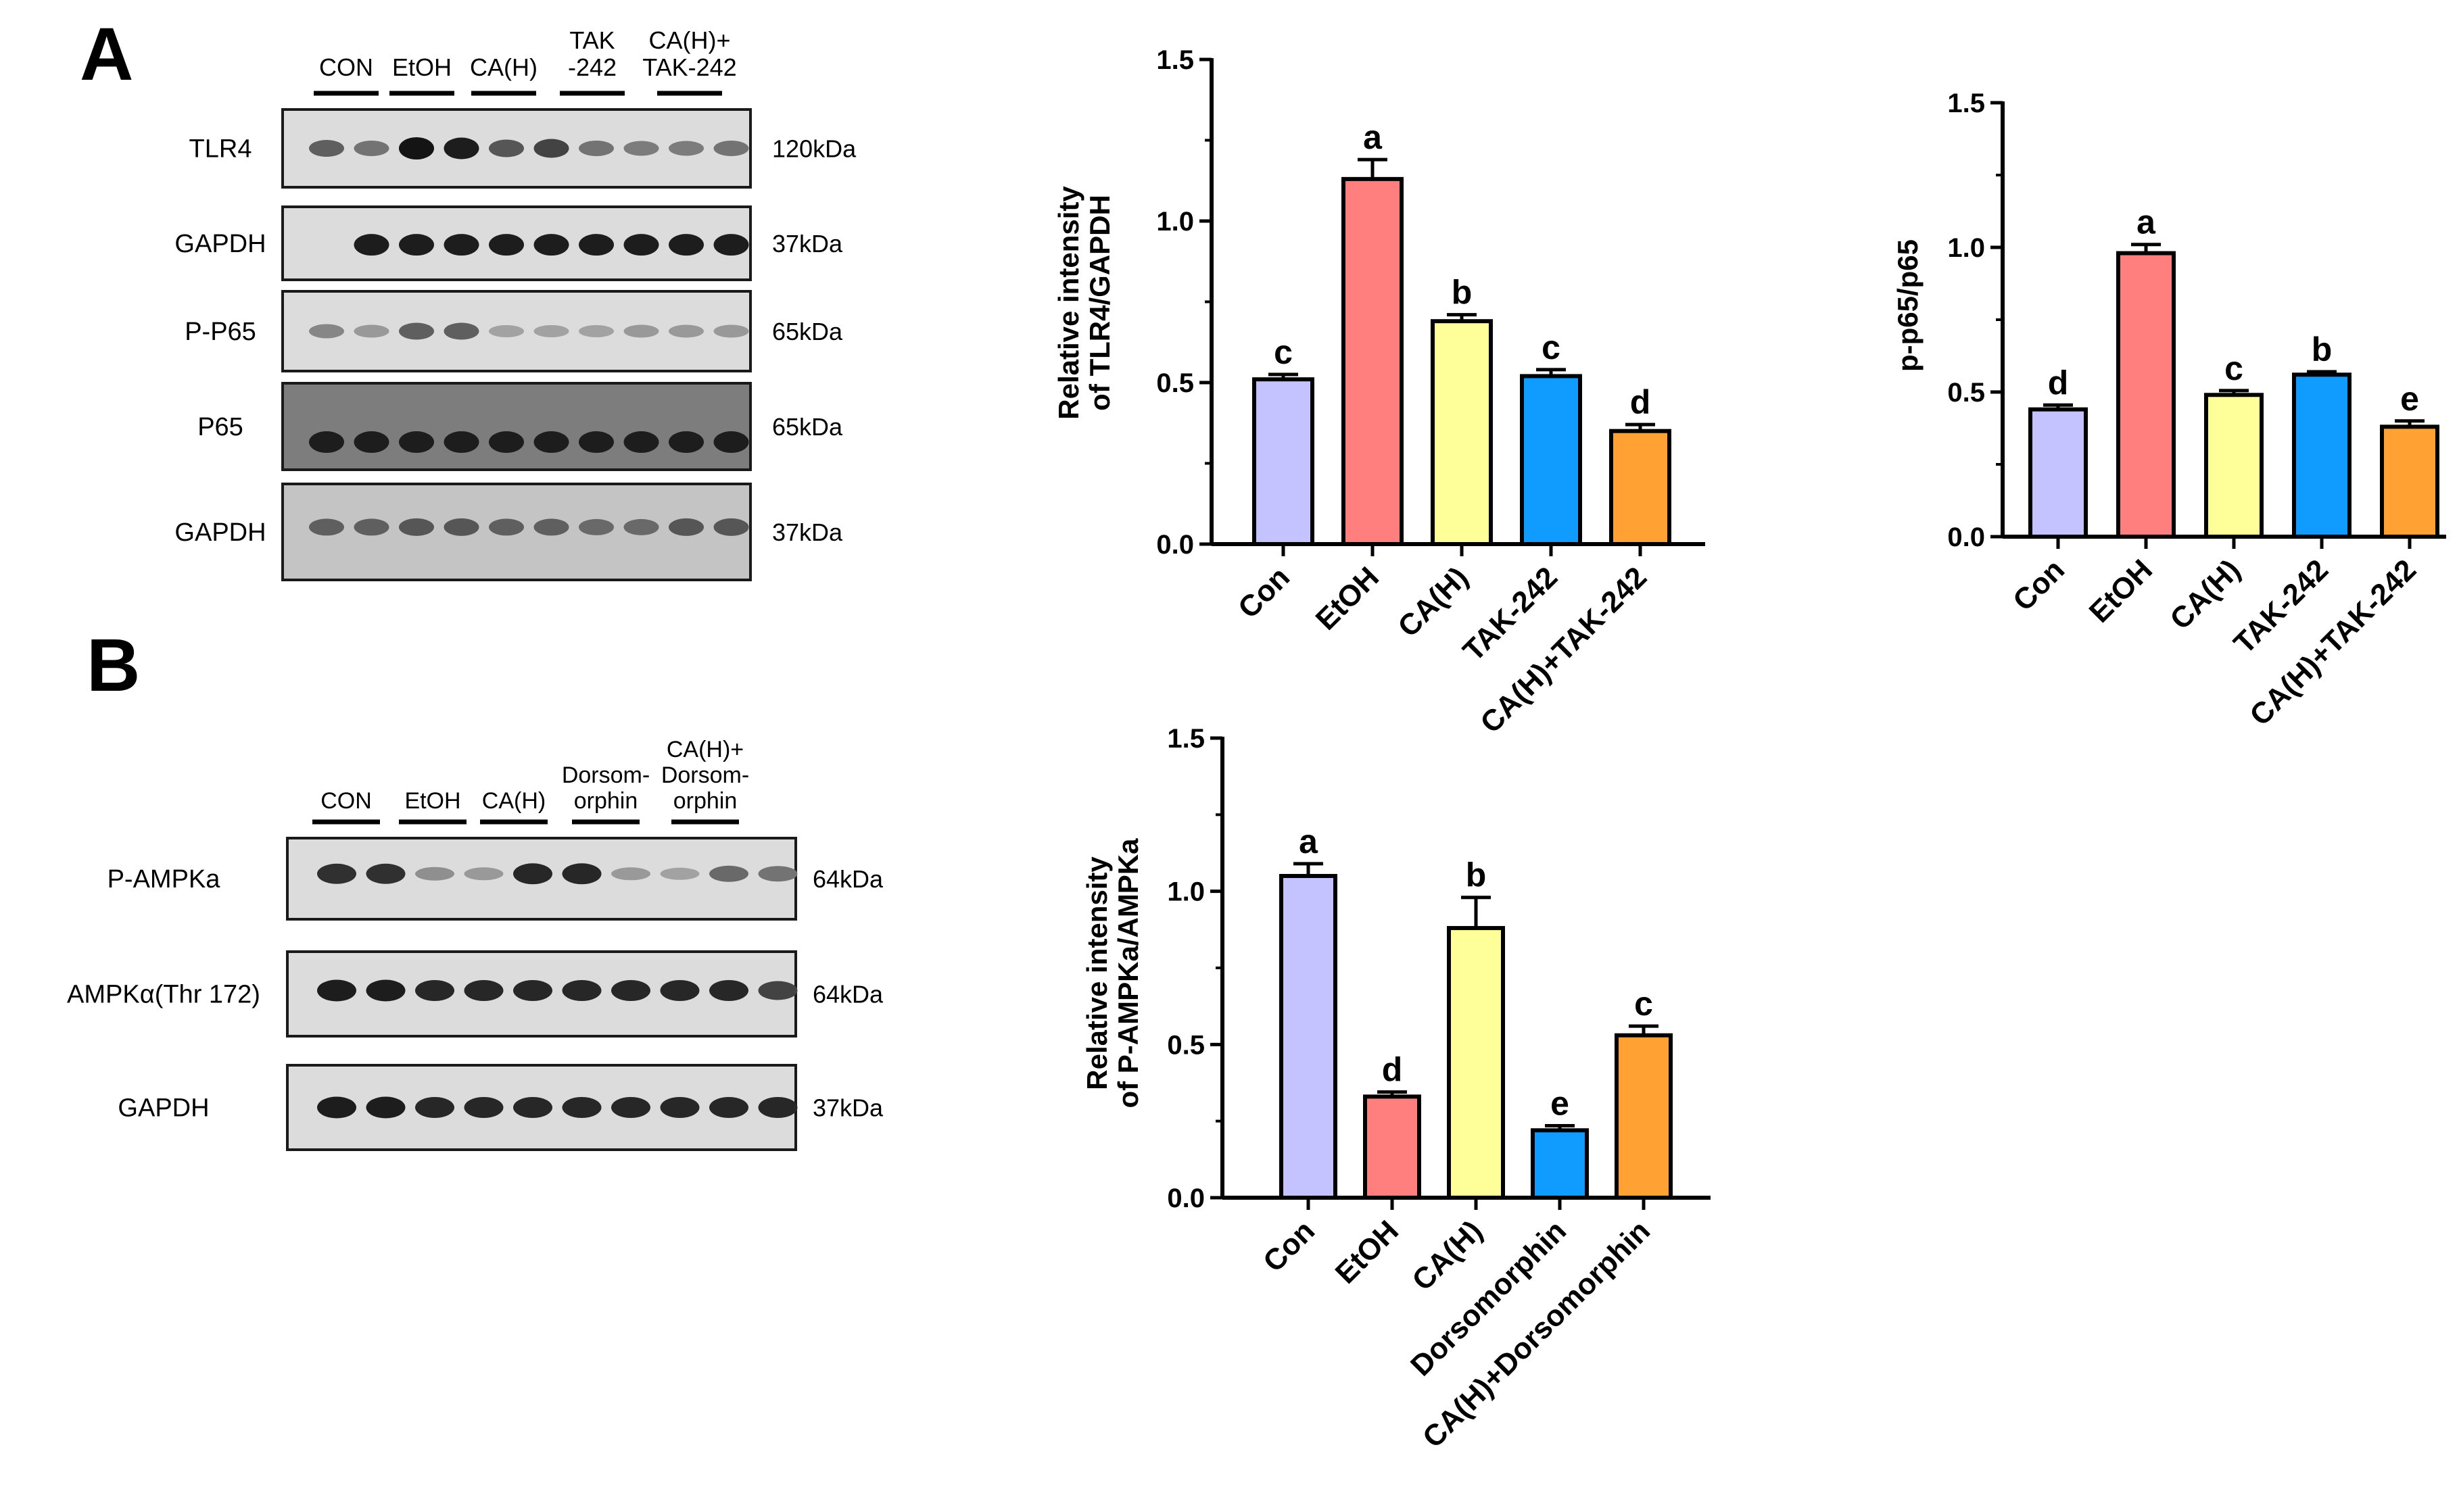  What do you see at coordinates (163, 995) in the screenshot?
I see `blot-row-label: AMPKα(Thr 172)` at bounding box center [163, 995].